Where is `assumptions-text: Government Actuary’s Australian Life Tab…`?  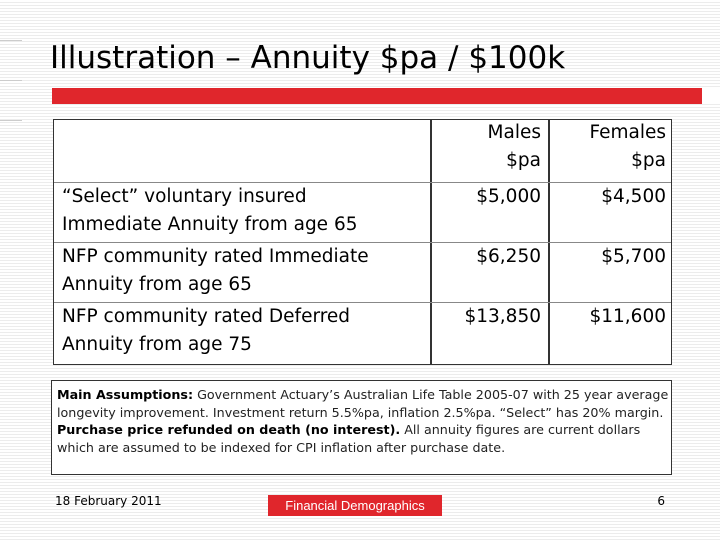
assumptions-text: Government Actuary’s Australian Life Tab… is located at coordinates (363, 403).